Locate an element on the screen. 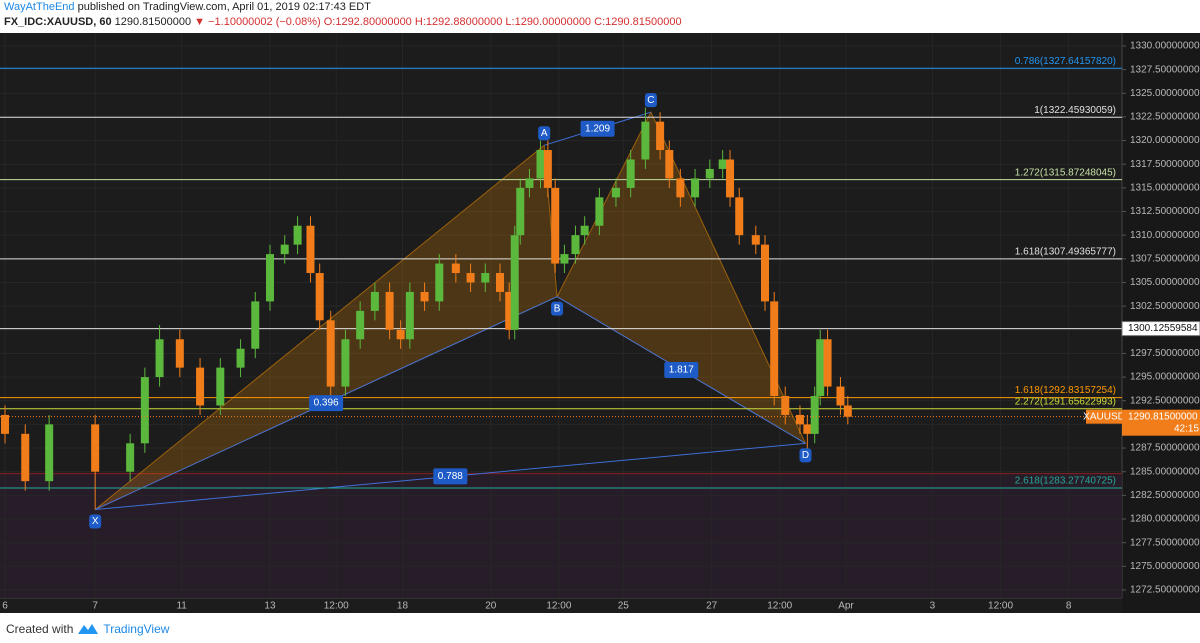 Image resolution: width=1200 pixels, height=643 pixels. x-tick-label: 8 is located at coordinates (1069, 606).